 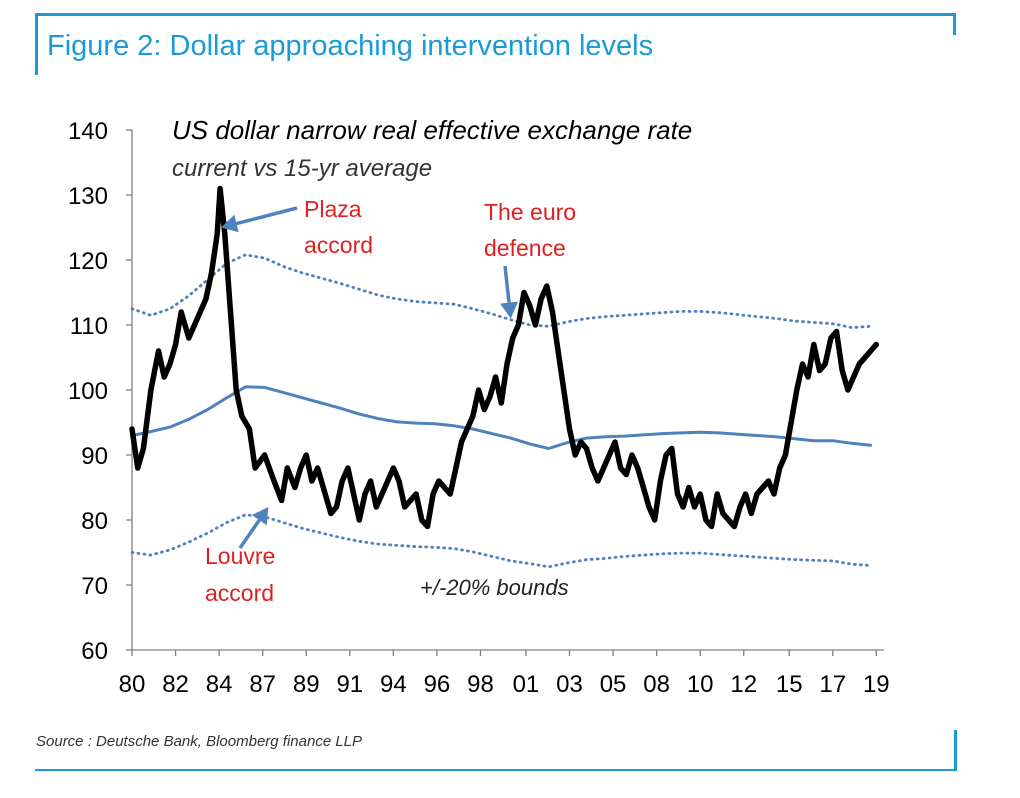 What do you see at coordinates (88, 261) in the screenshot?
I see `y-tick-label: 120` at bounding box center [88, 261].